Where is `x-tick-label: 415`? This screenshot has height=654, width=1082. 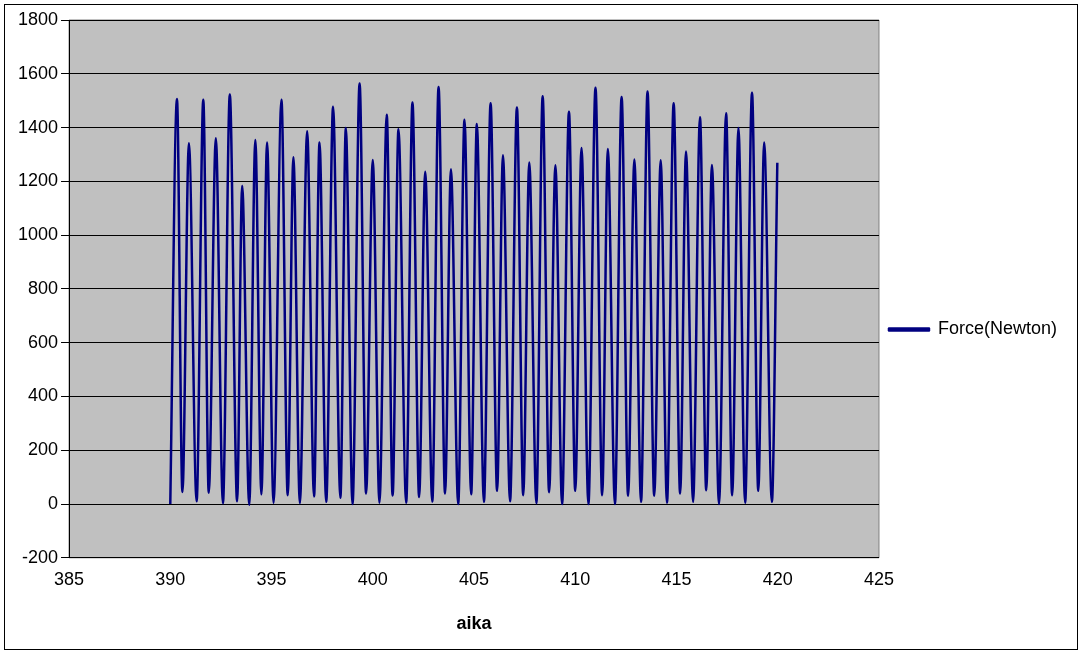
x-tick-label: 415 is located at coordinates (676, 578).